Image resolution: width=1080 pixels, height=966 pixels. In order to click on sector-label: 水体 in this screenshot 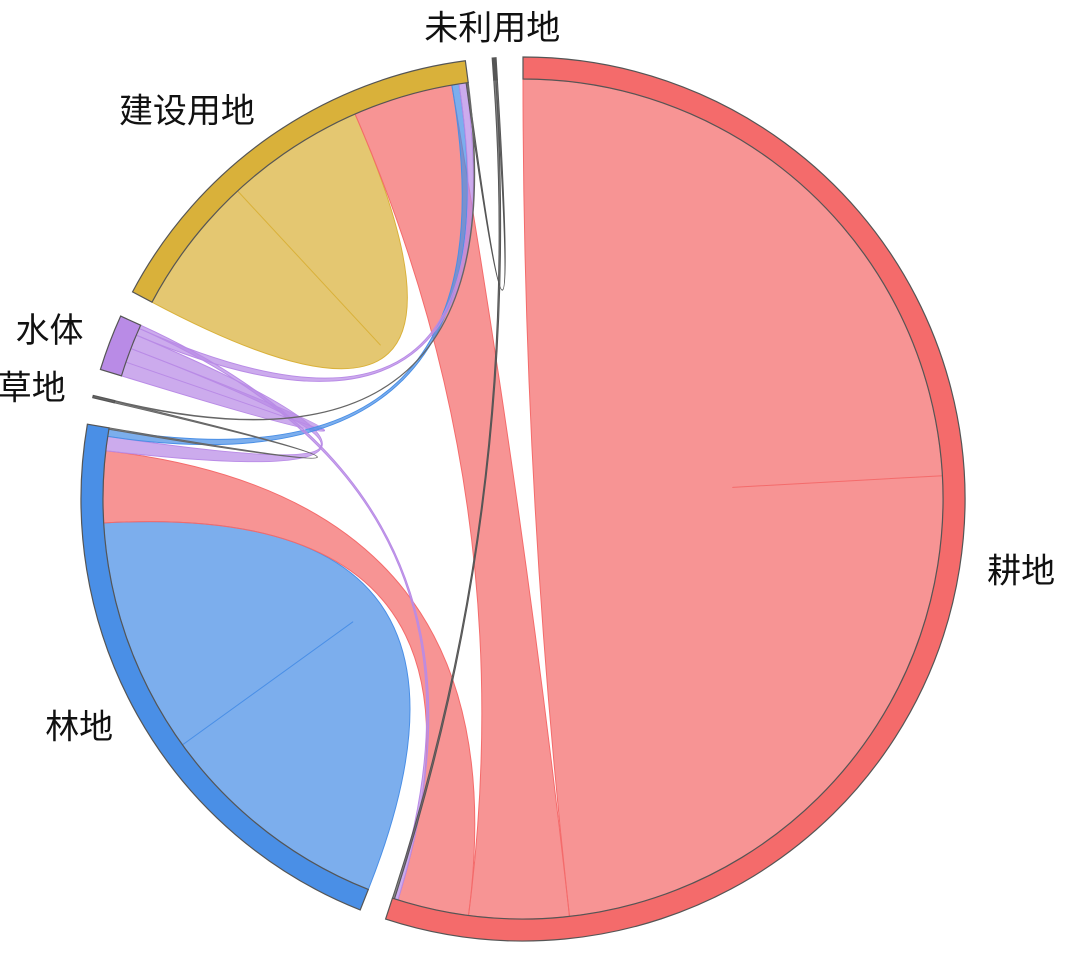, I will do `click(49, 331)`.